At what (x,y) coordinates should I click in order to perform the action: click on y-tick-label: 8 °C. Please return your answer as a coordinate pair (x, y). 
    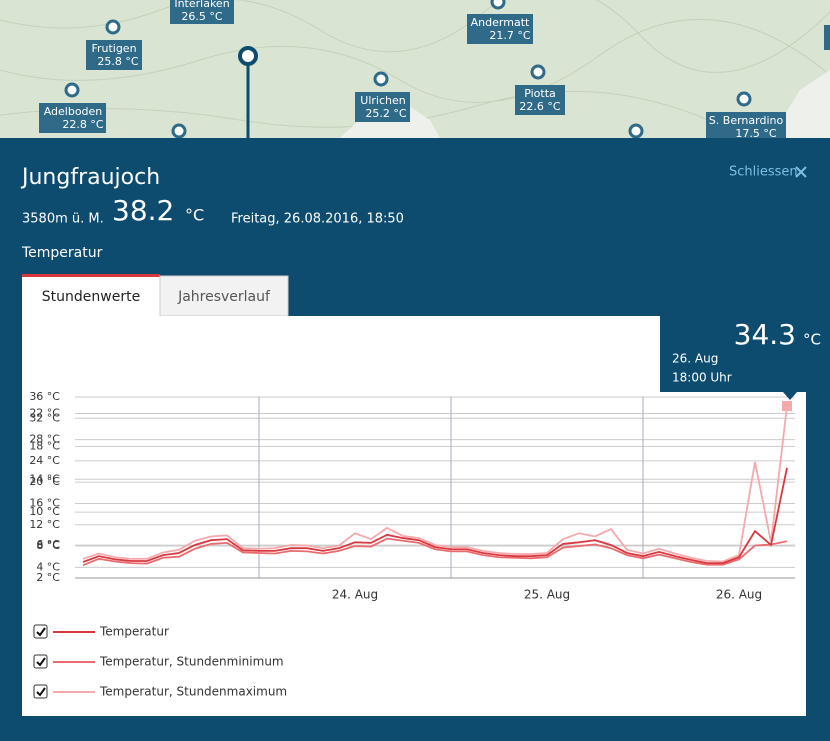
    Looking at the image, I should click on (48, 545).